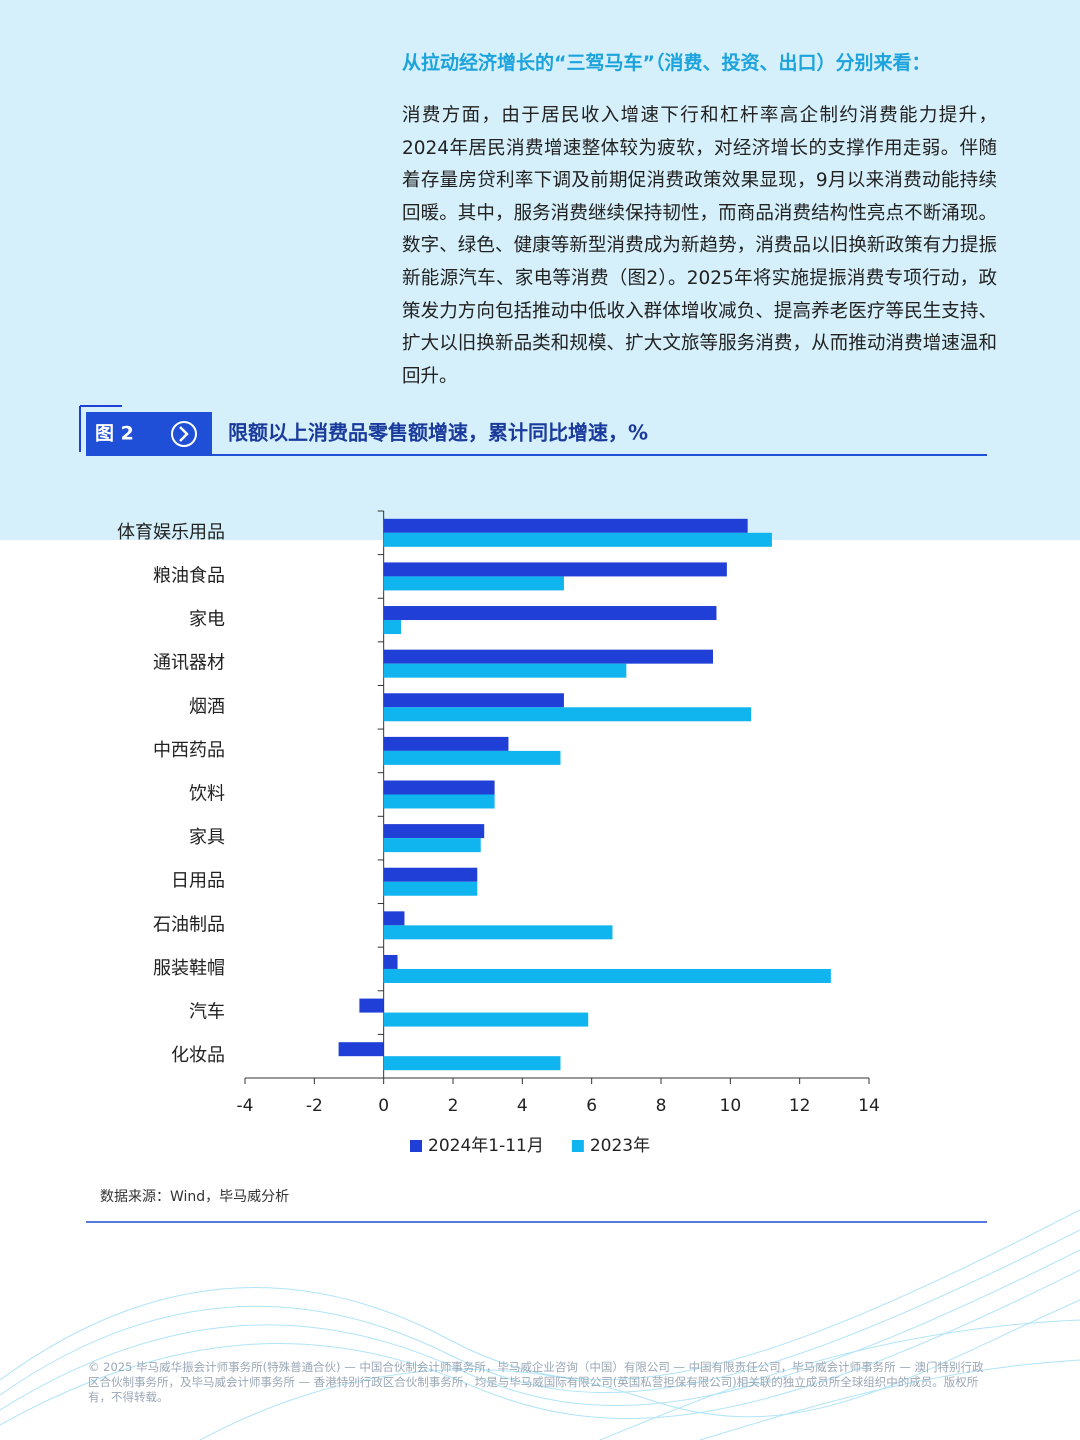 The width and height of the screenshot is (1080, 1440). Describe the element at coordinates (620, 1146) in the screenshot. I see `legend-label: 2023年` at that location.